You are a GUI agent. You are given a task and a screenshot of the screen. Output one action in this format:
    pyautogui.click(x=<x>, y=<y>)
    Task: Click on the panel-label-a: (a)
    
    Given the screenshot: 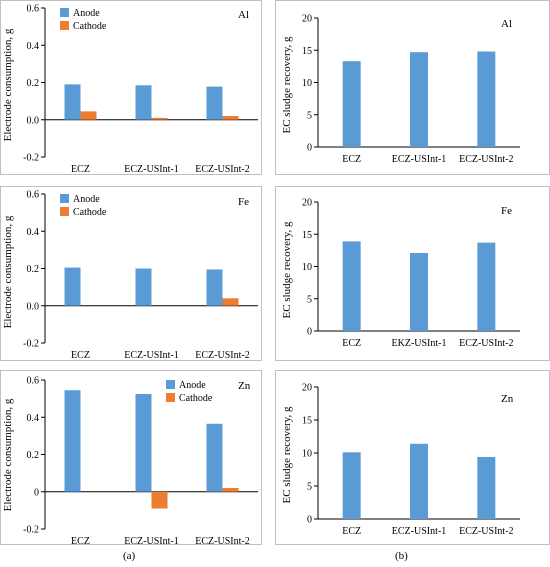 What is the action you would take?
    pyautogui.click(x=129, y=556)
    